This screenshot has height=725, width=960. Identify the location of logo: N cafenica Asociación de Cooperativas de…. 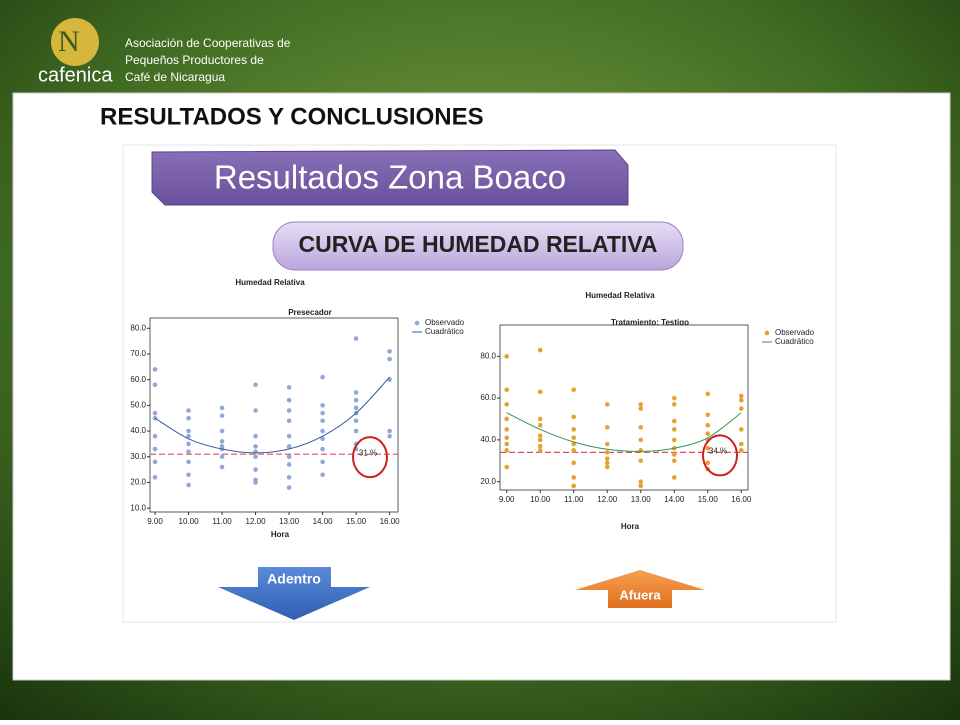
(164, 52).